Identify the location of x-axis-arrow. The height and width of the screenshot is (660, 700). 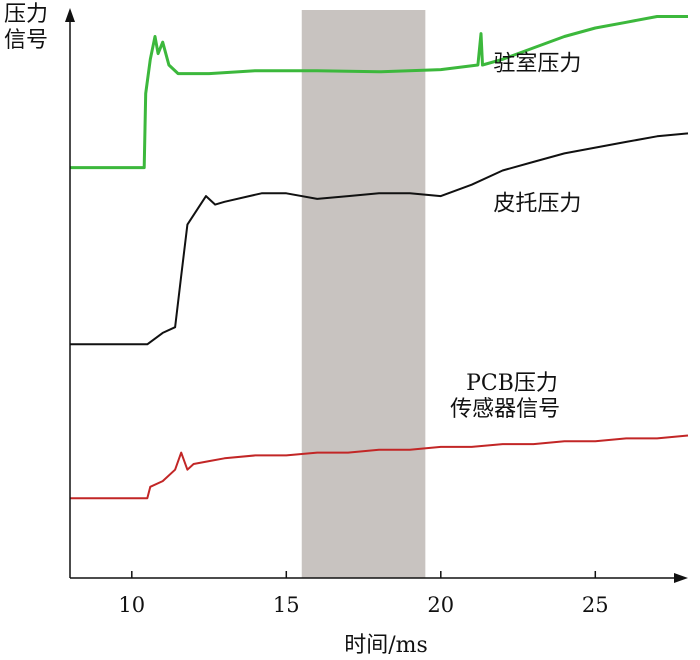
(681, 578).